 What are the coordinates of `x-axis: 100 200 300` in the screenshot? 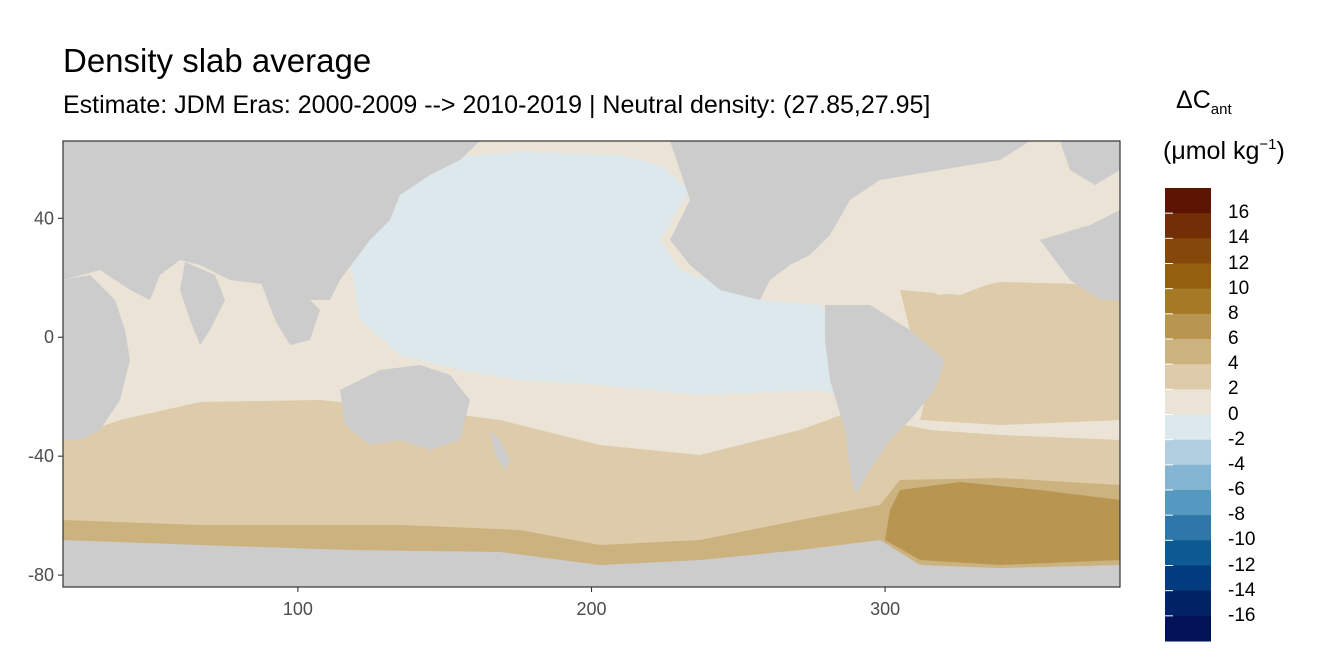 It's located at (591, 603).